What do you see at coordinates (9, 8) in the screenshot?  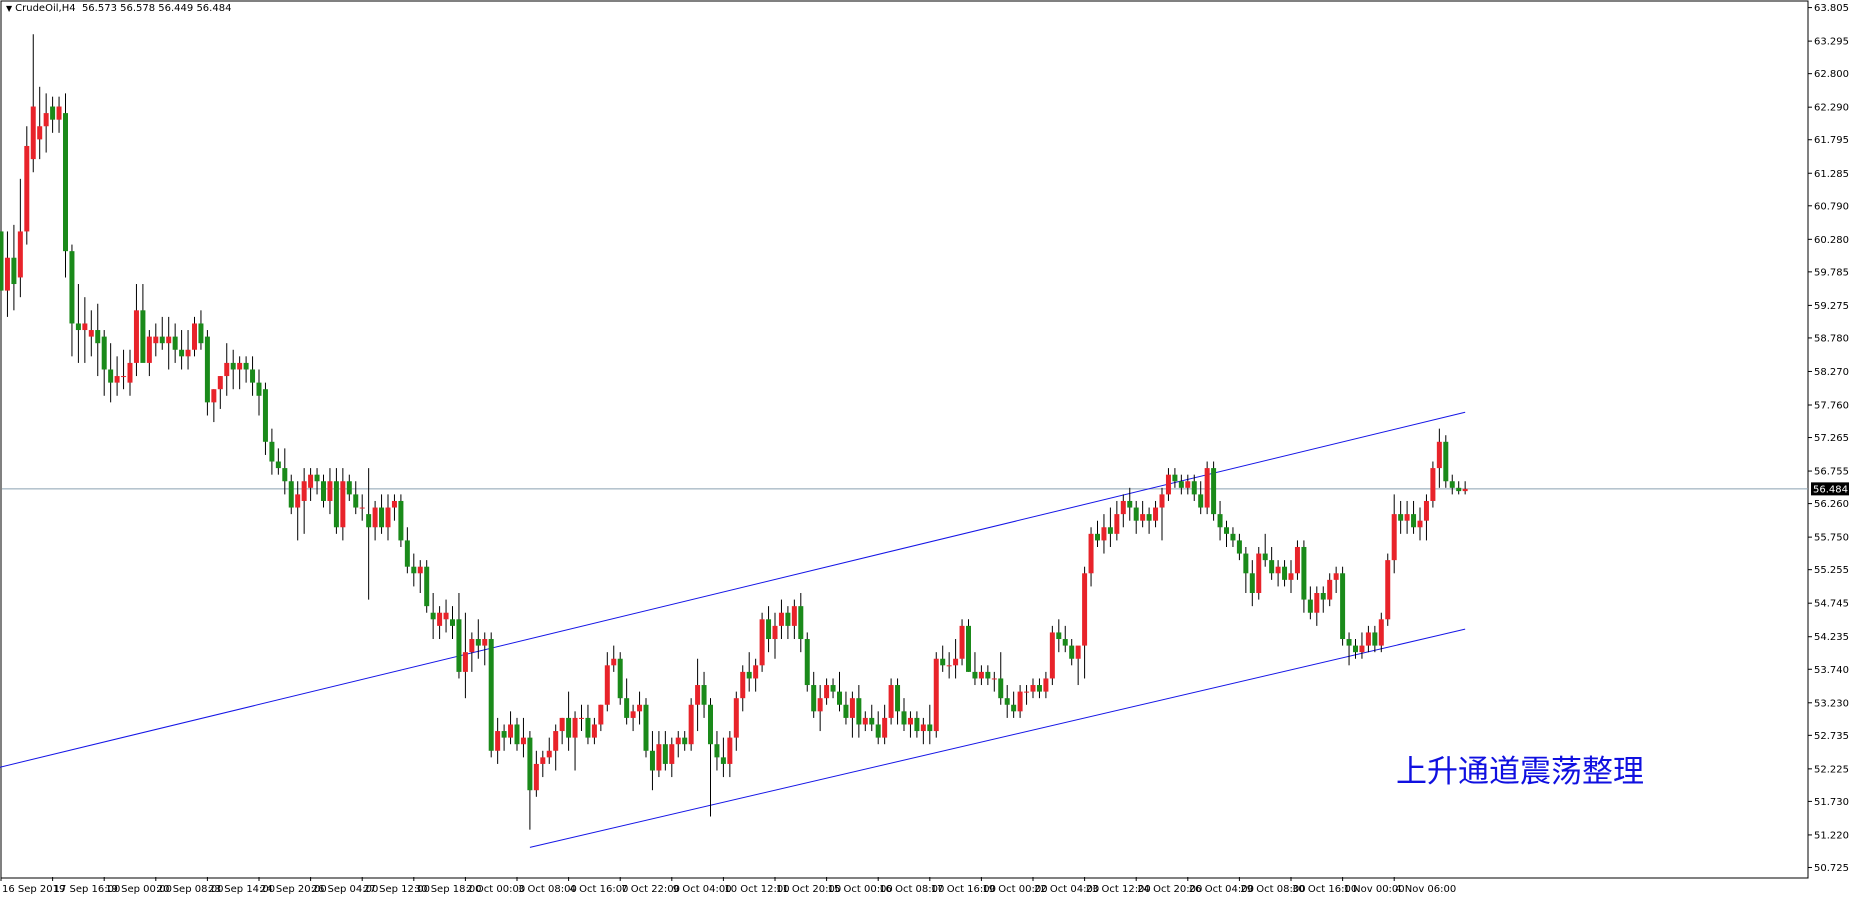 I see `collapse-triangle-icon: ▼` at bounding box center [9, 8].